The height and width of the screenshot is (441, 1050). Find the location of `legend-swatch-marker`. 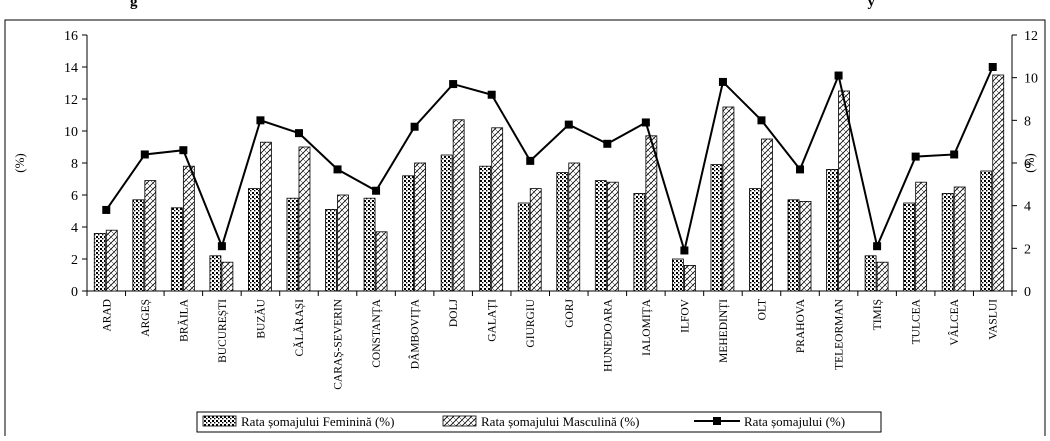

legend-swatch-marker is located at coordinates (717, 421).